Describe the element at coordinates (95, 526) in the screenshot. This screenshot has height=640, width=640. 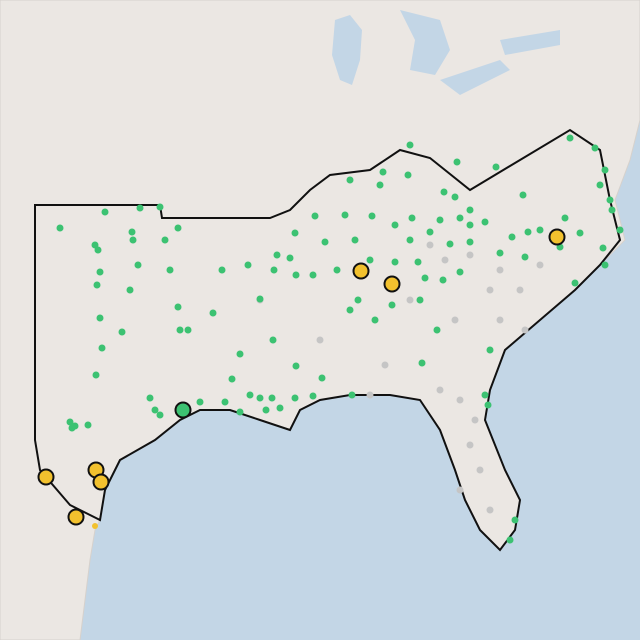
I see `site-yellow-small` at that location.